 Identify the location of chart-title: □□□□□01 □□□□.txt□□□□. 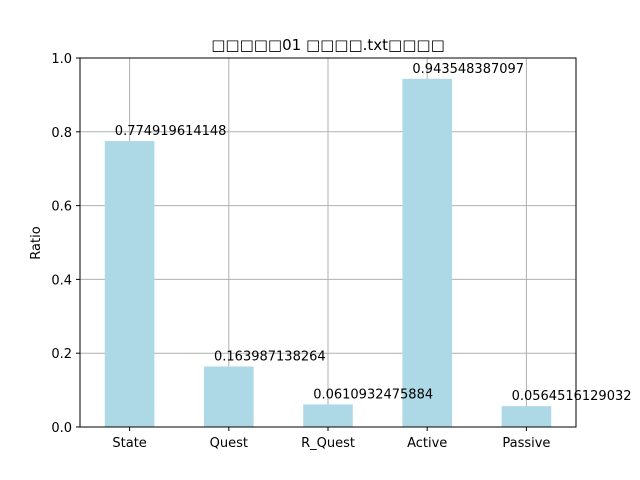
(328, 45).